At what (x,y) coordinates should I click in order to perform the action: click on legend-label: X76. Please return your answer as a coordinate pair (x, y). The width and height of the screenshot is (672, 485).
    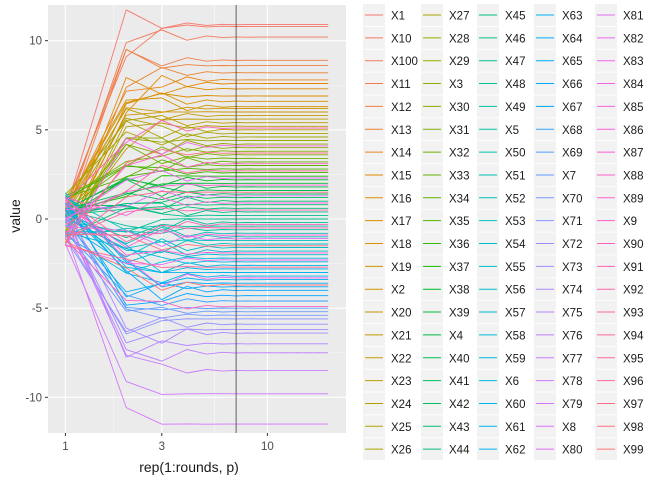
    Looking at the image, I should click on (572, 336).